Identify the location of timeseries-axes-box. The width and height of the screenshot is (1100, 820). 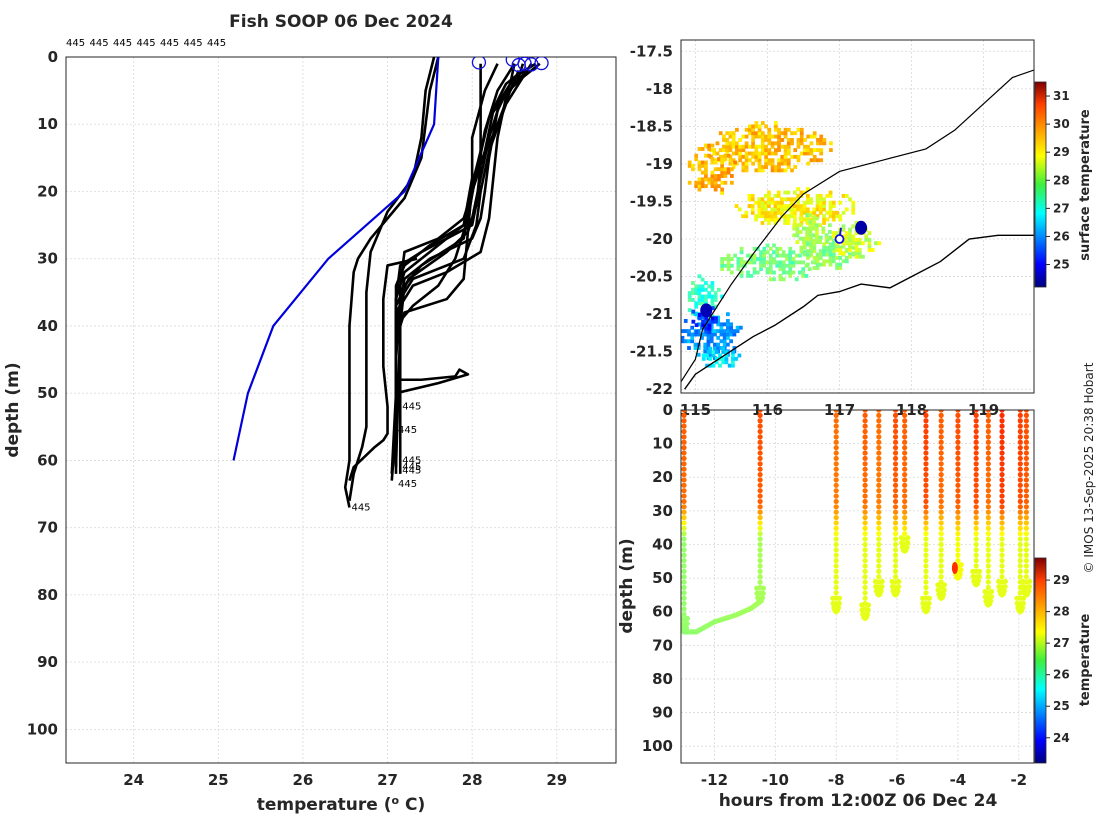
(857, 586).